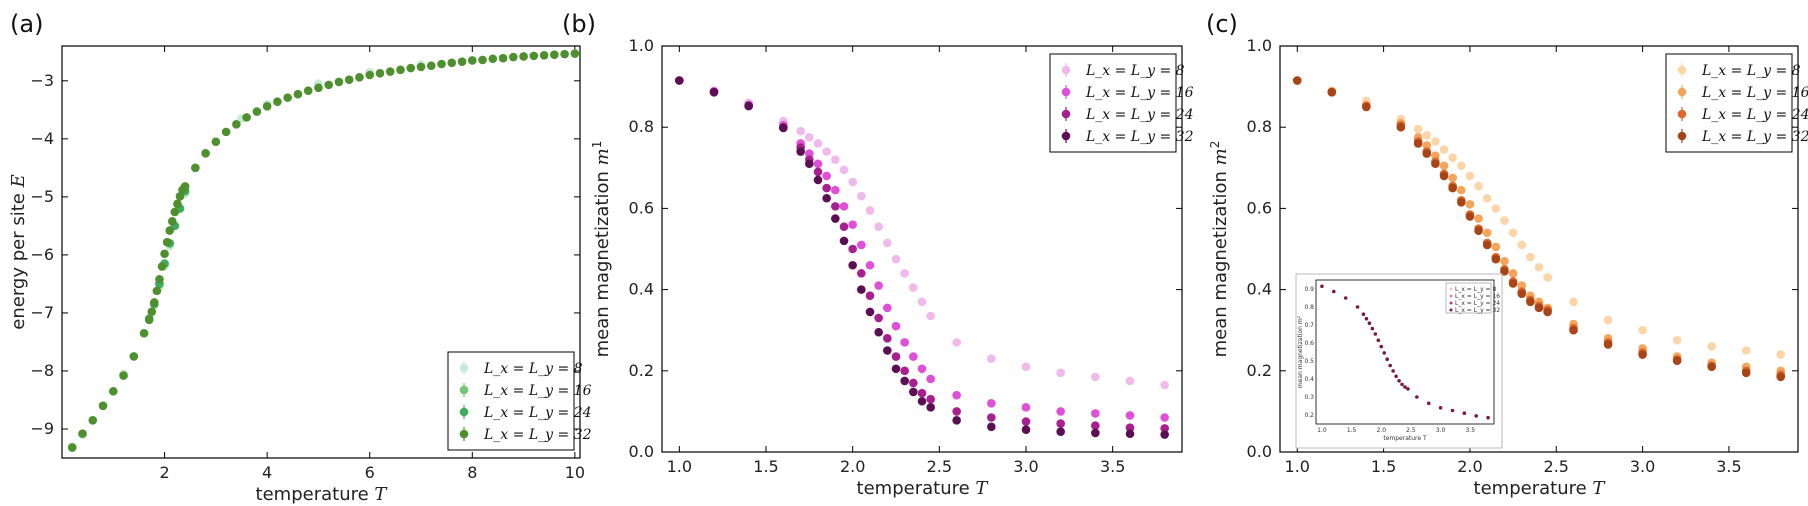  I want to click on inset-legend-entry: L_x = L_y = 32, so click(1477, 310).